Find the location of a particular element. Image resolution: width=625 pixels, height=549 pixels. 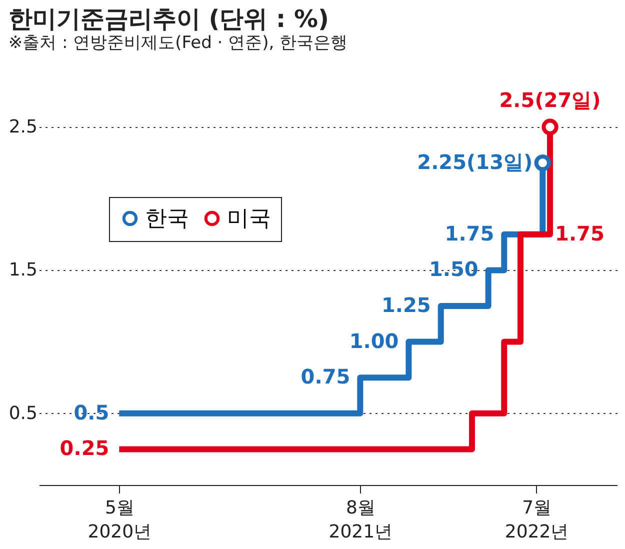

x-tick-label: 5월 2020년 is located at coordinates (120, 520).